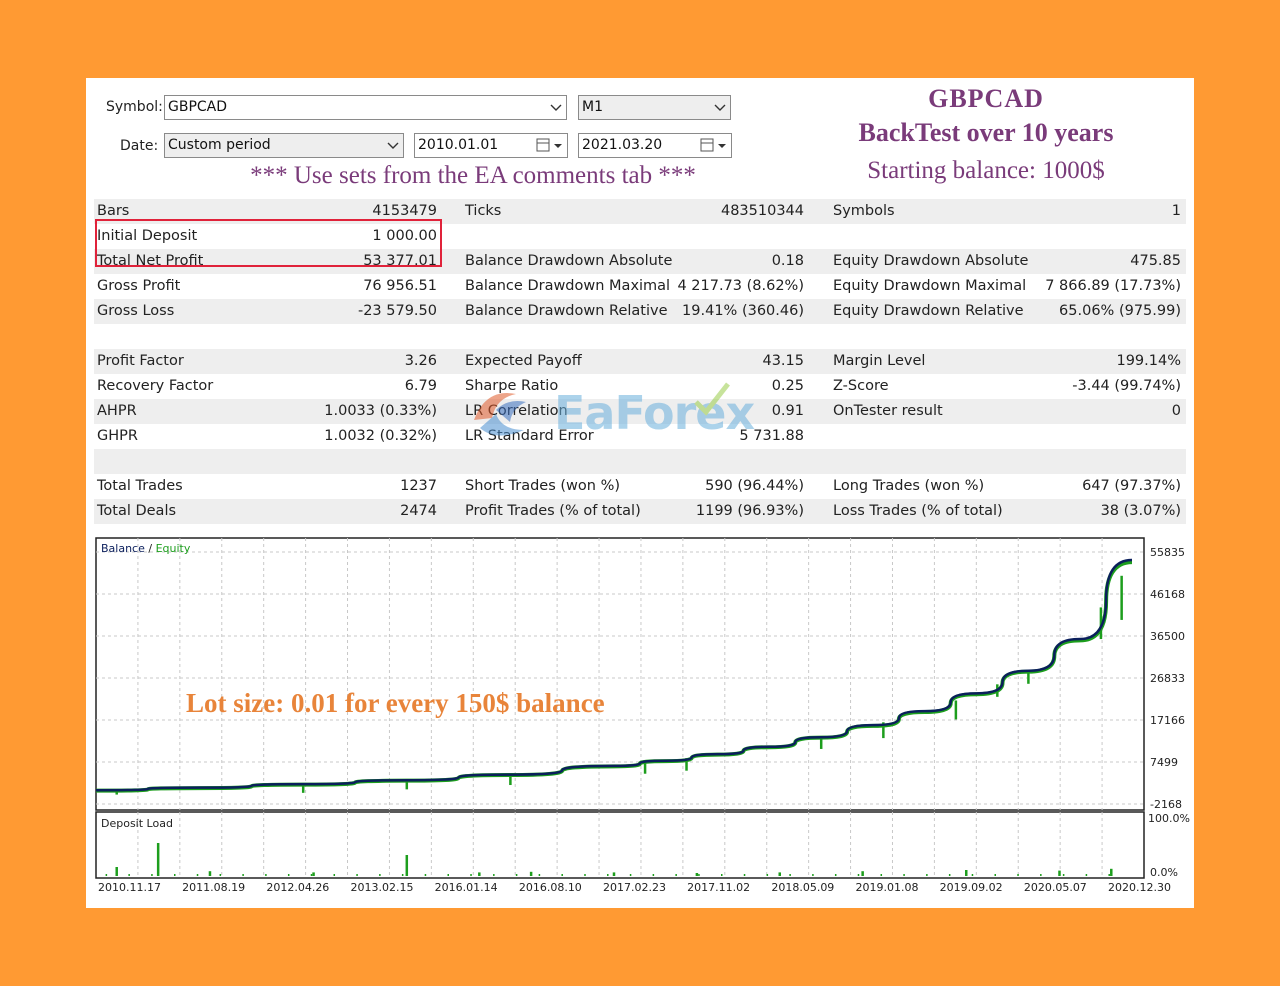  What do you see at coordinates (268, 243) in the screenshot?
I see `highlight-box` at bounding box center [268, 243].